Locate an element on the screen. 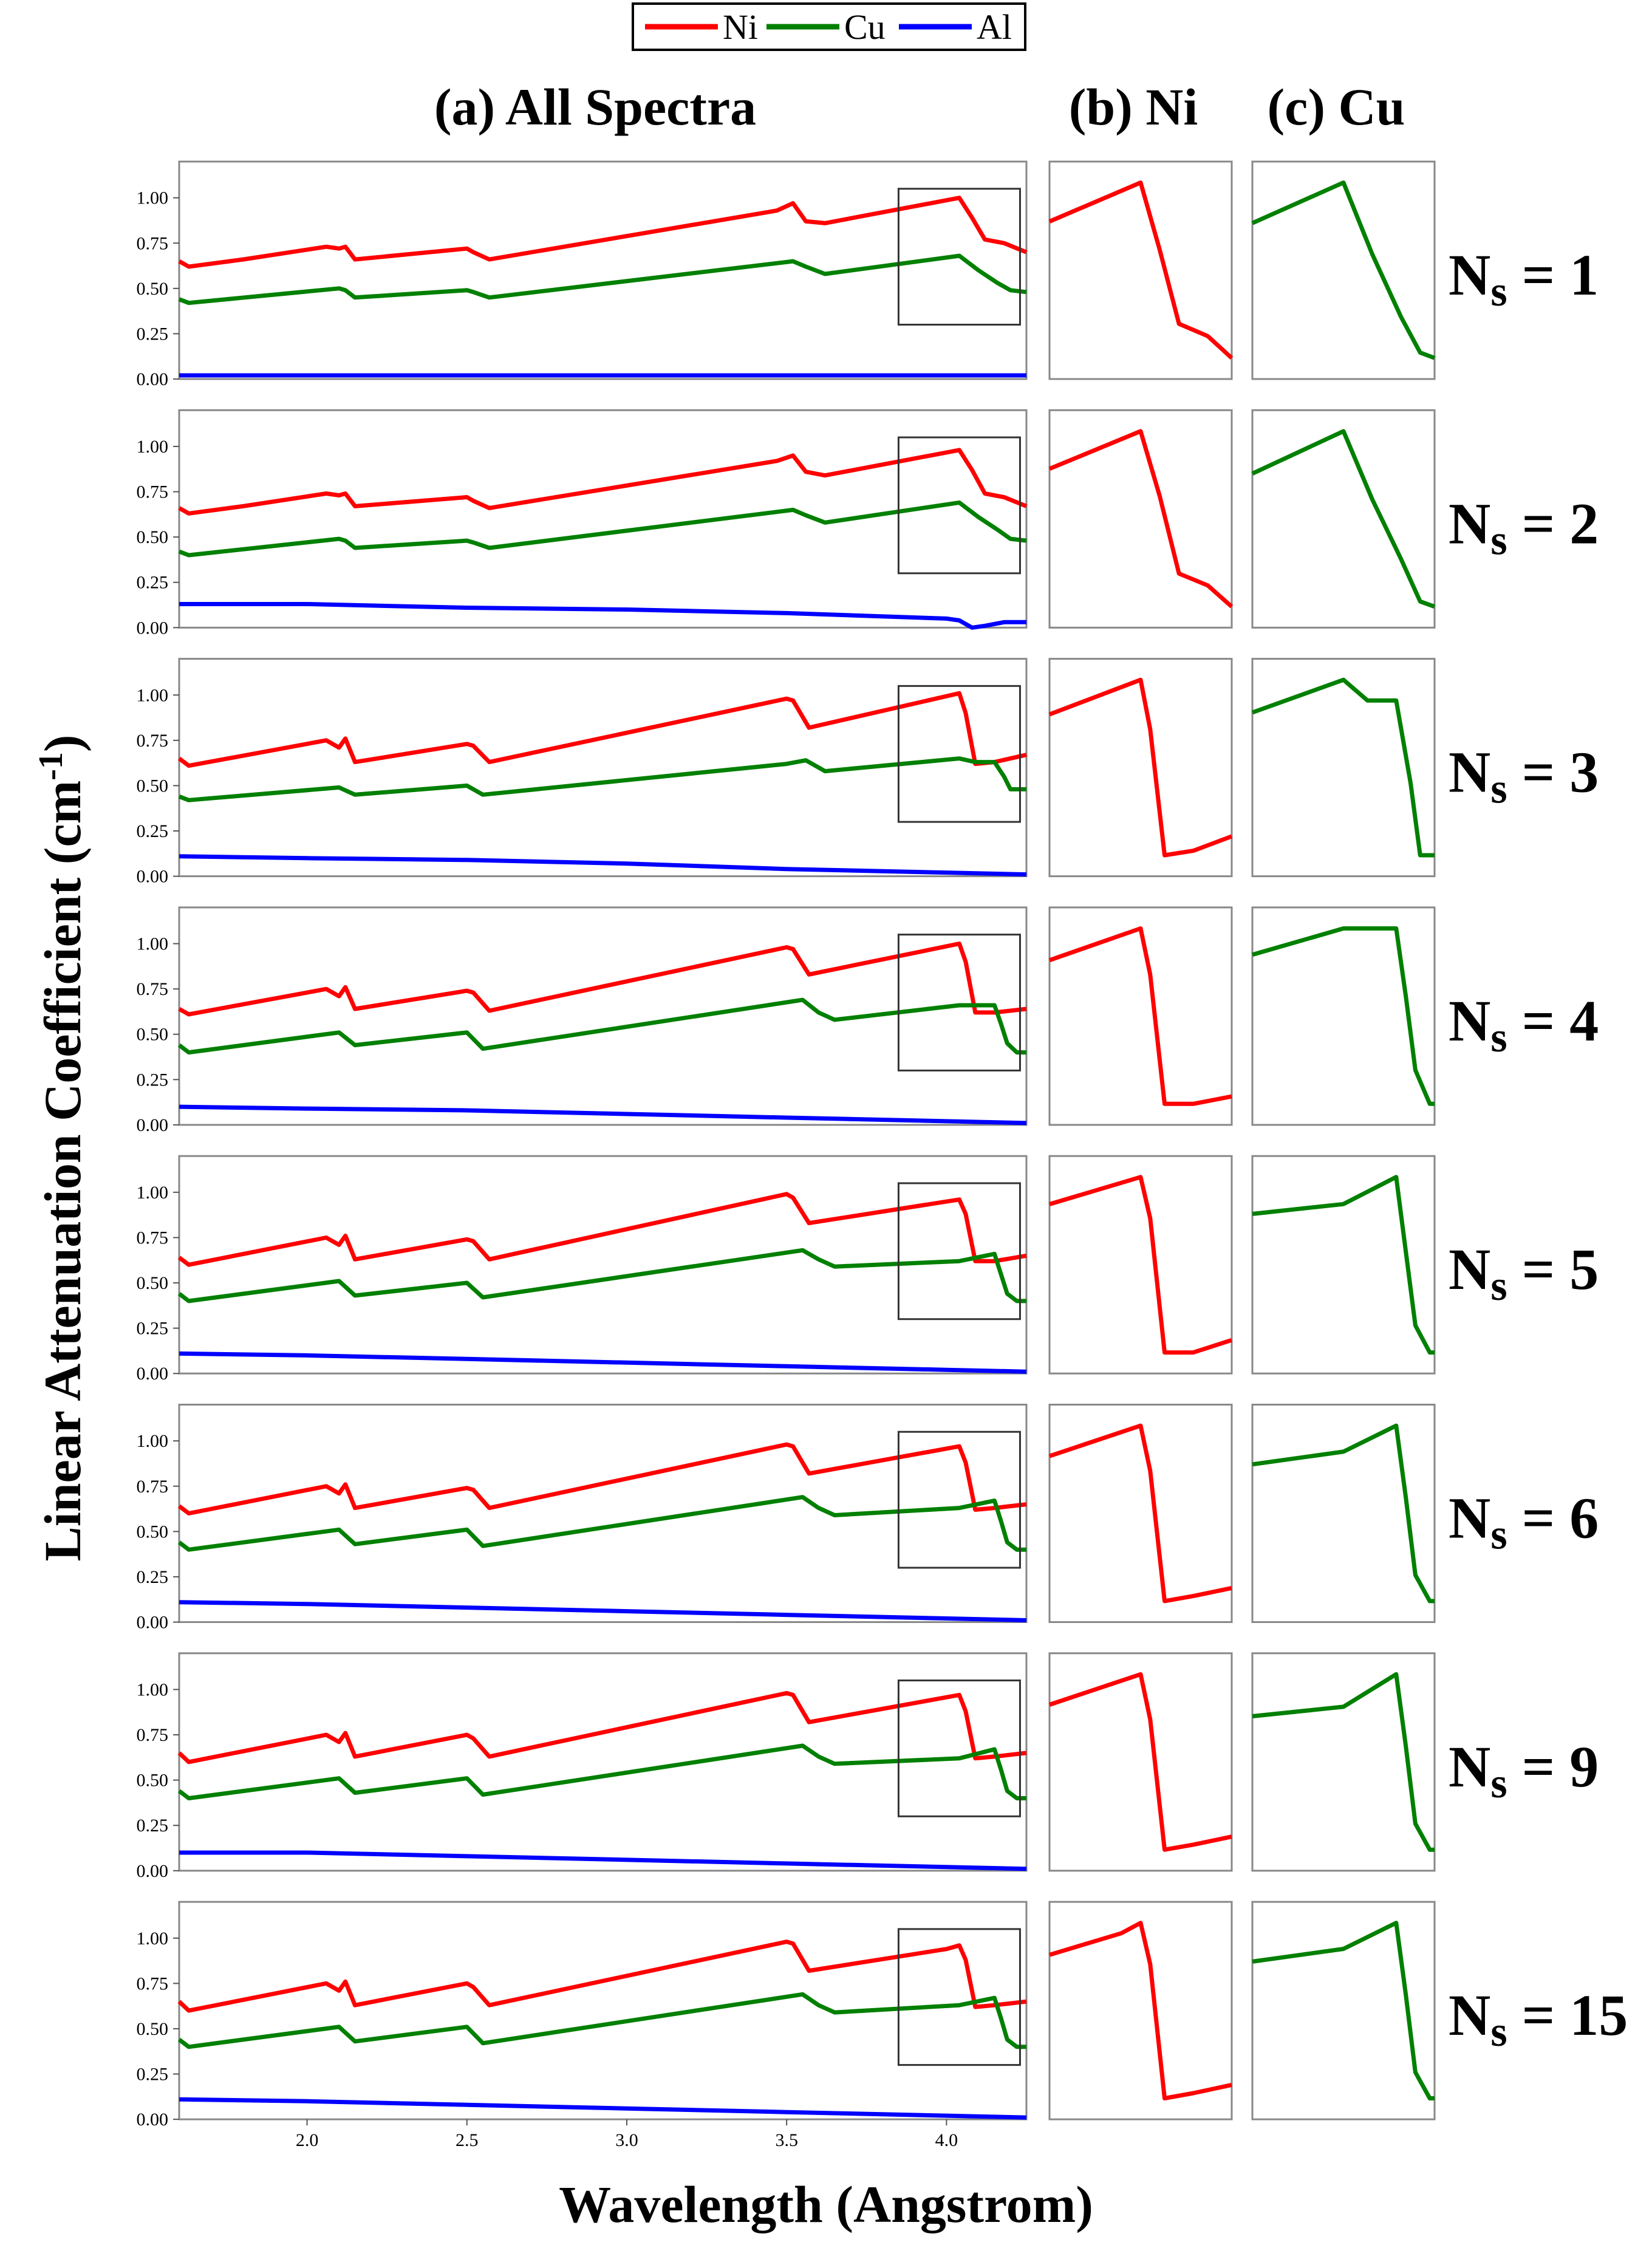 Image resolution: width=1652 pixels, height=2245 pixels. x-tick-label: 2.0 is located at coordinates (307, 2140).